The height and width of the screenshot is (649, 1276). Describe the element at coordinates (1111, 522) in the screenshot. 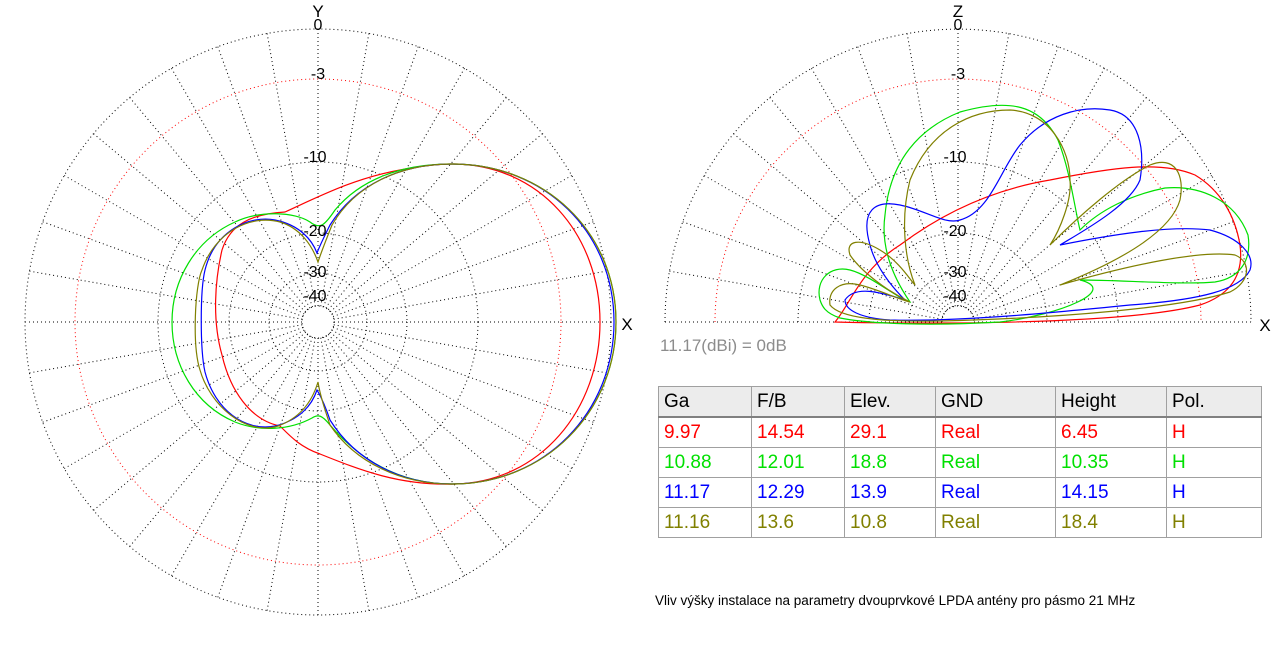

I see `cell-height: 18.4` at that location.